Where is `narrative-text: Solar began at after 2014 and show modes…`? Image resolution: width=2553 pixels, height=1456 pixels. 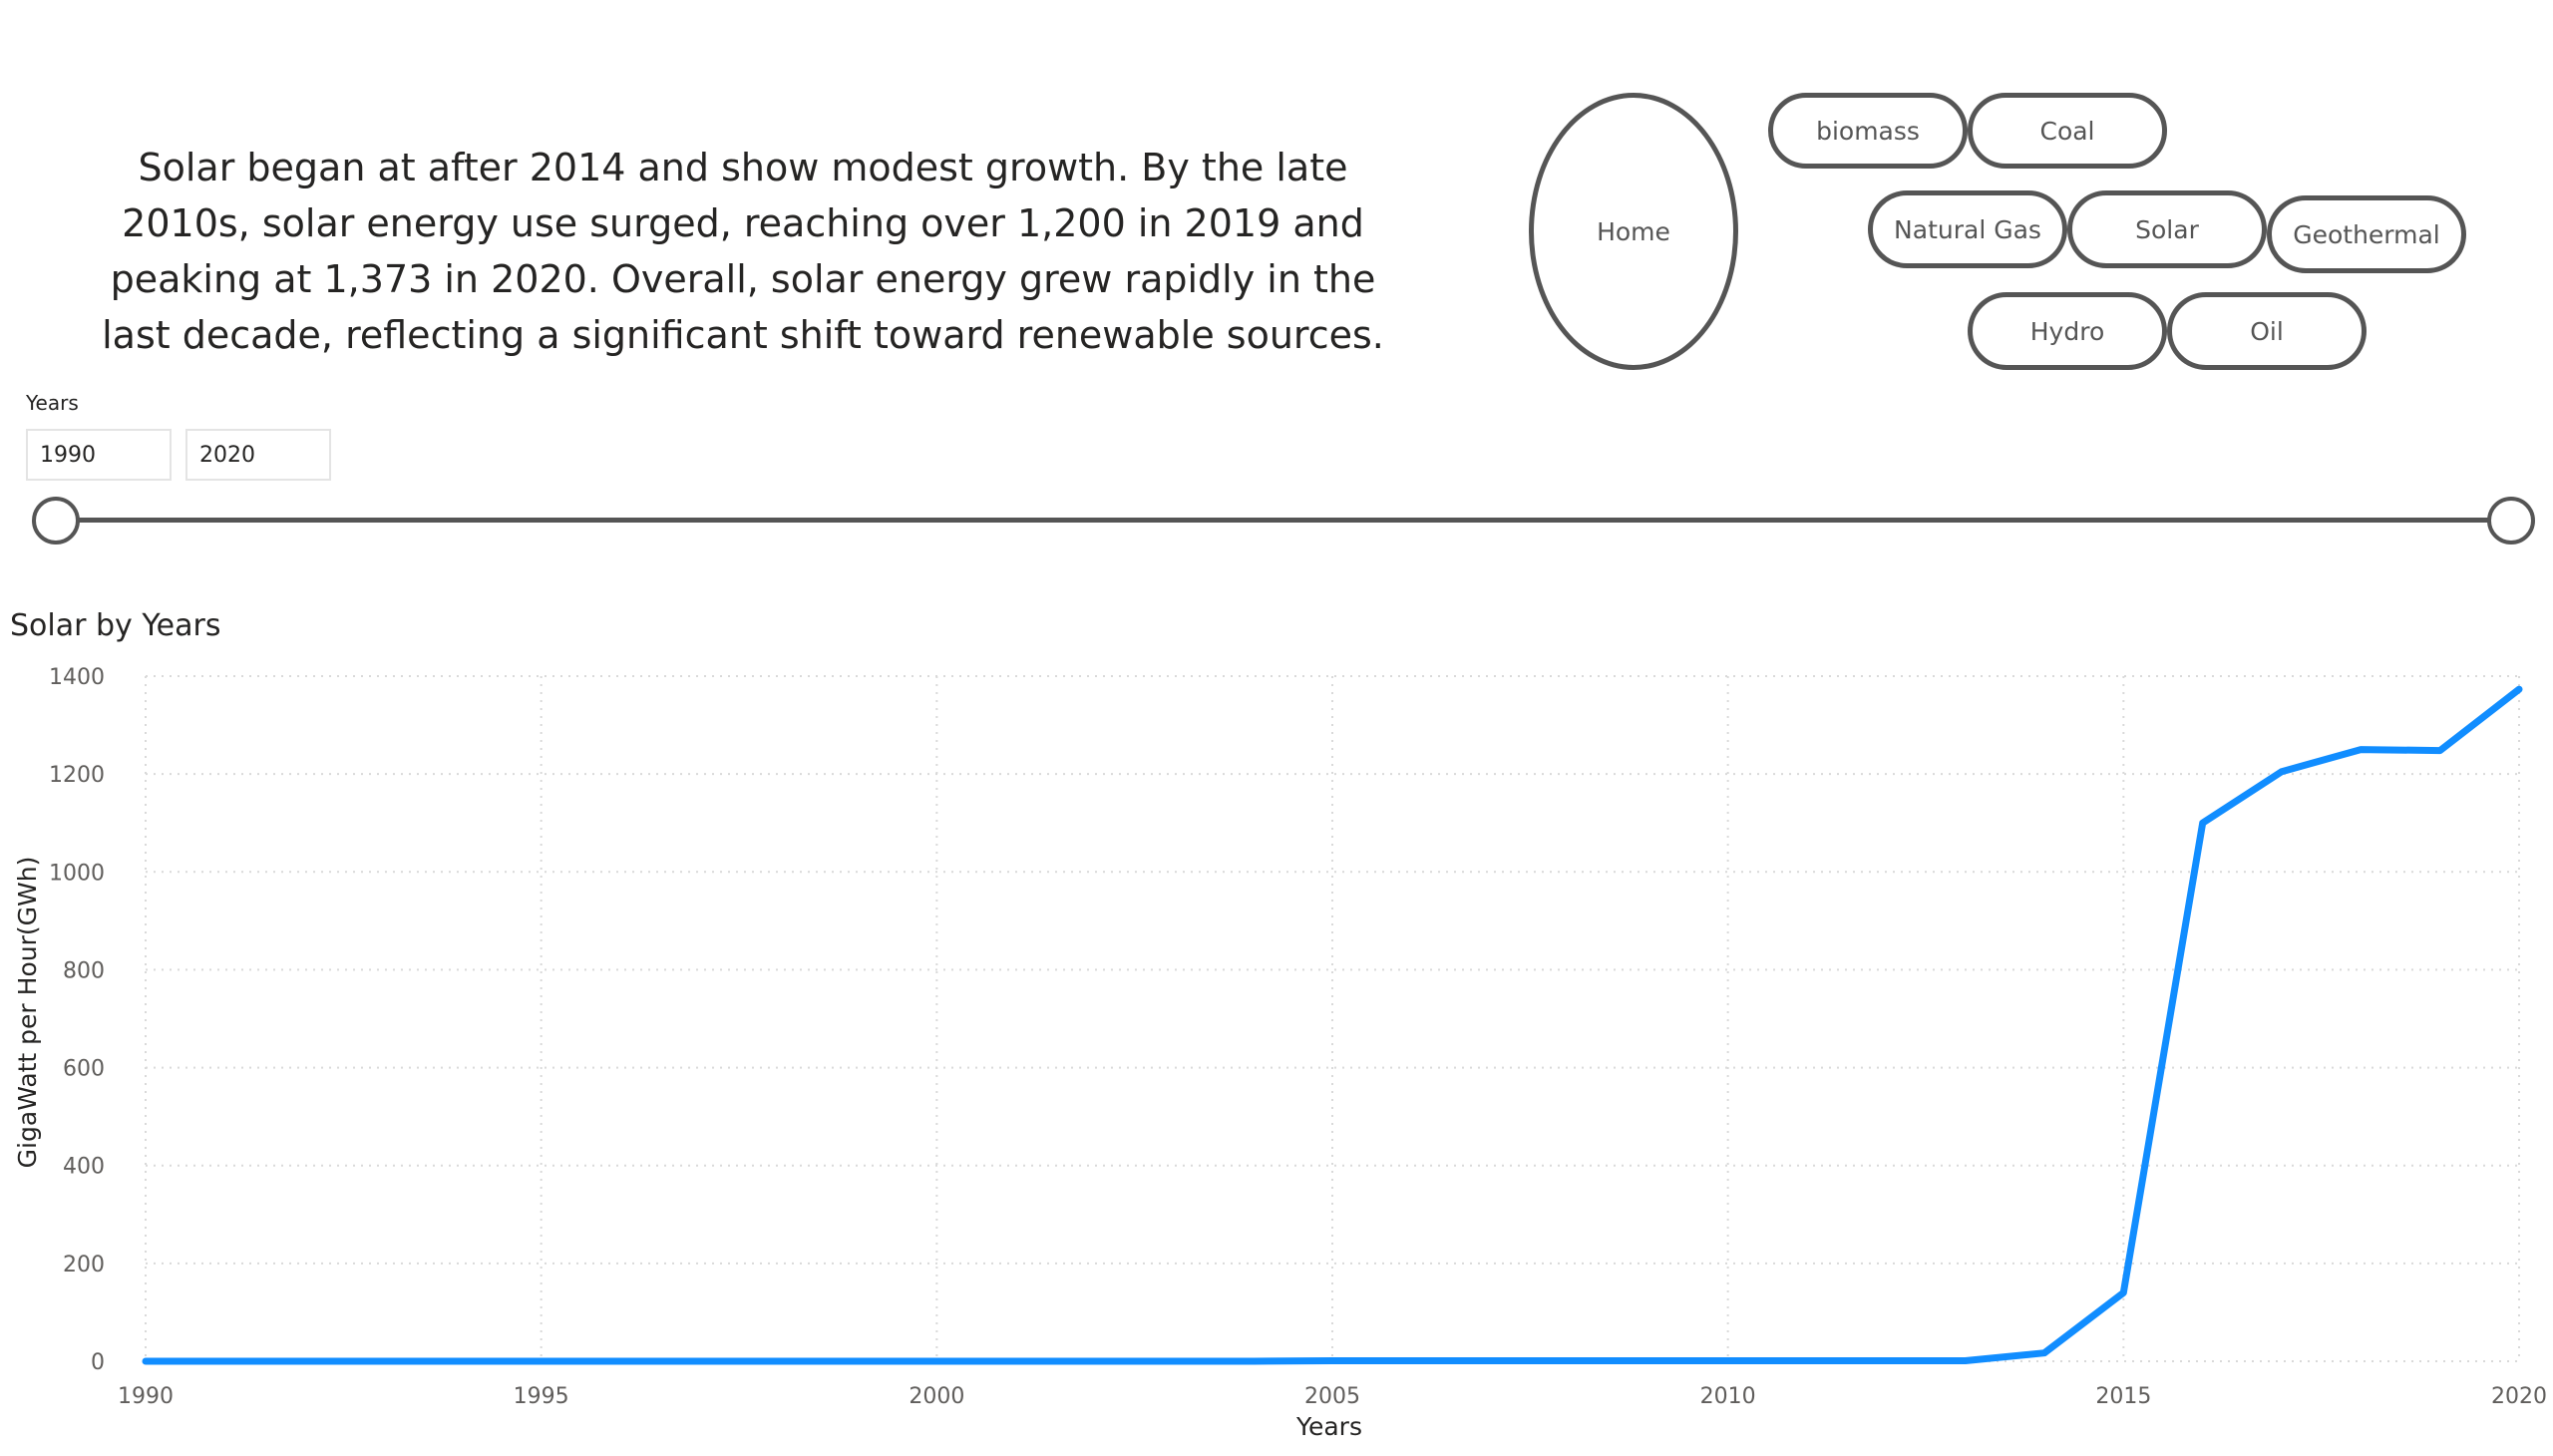 narrative-text: Solar began at after 2014 and show modes… is located at coordinates (743, 251).